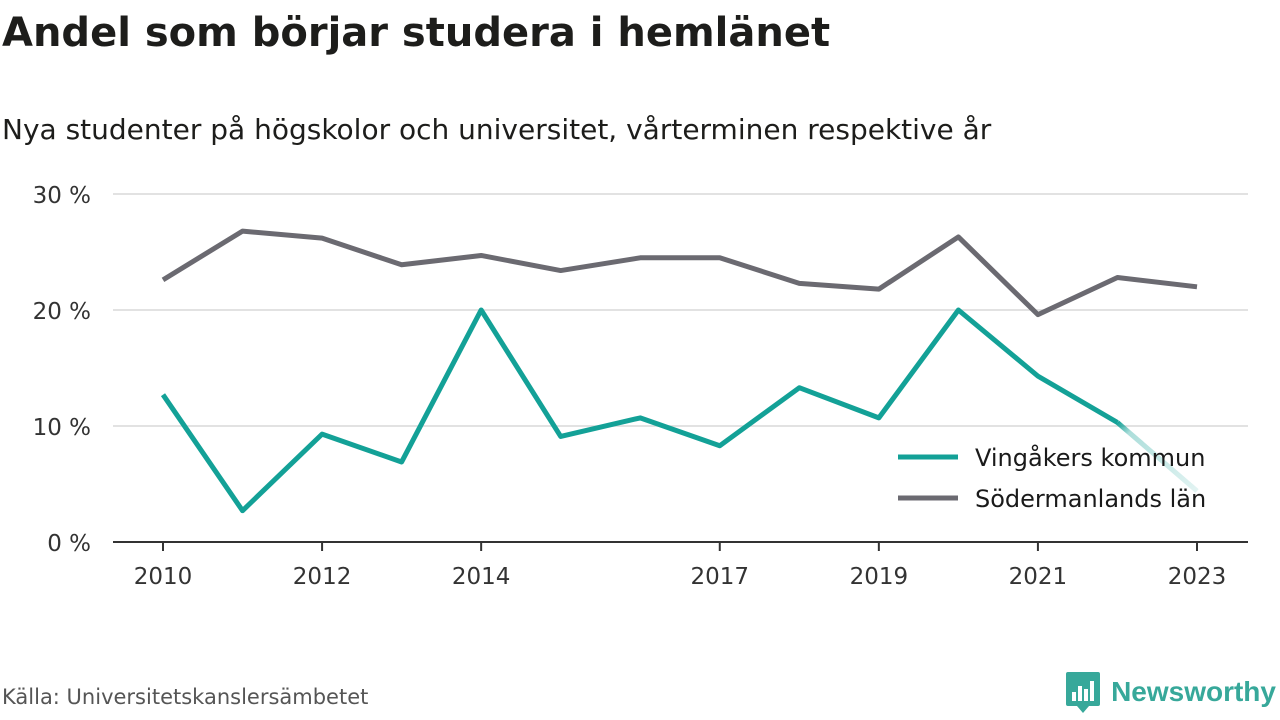  Describe the element at coordinates (416, 33) in the screenshot. I see `chart-title: Andel som börjar studera i hemlänet` at that location.